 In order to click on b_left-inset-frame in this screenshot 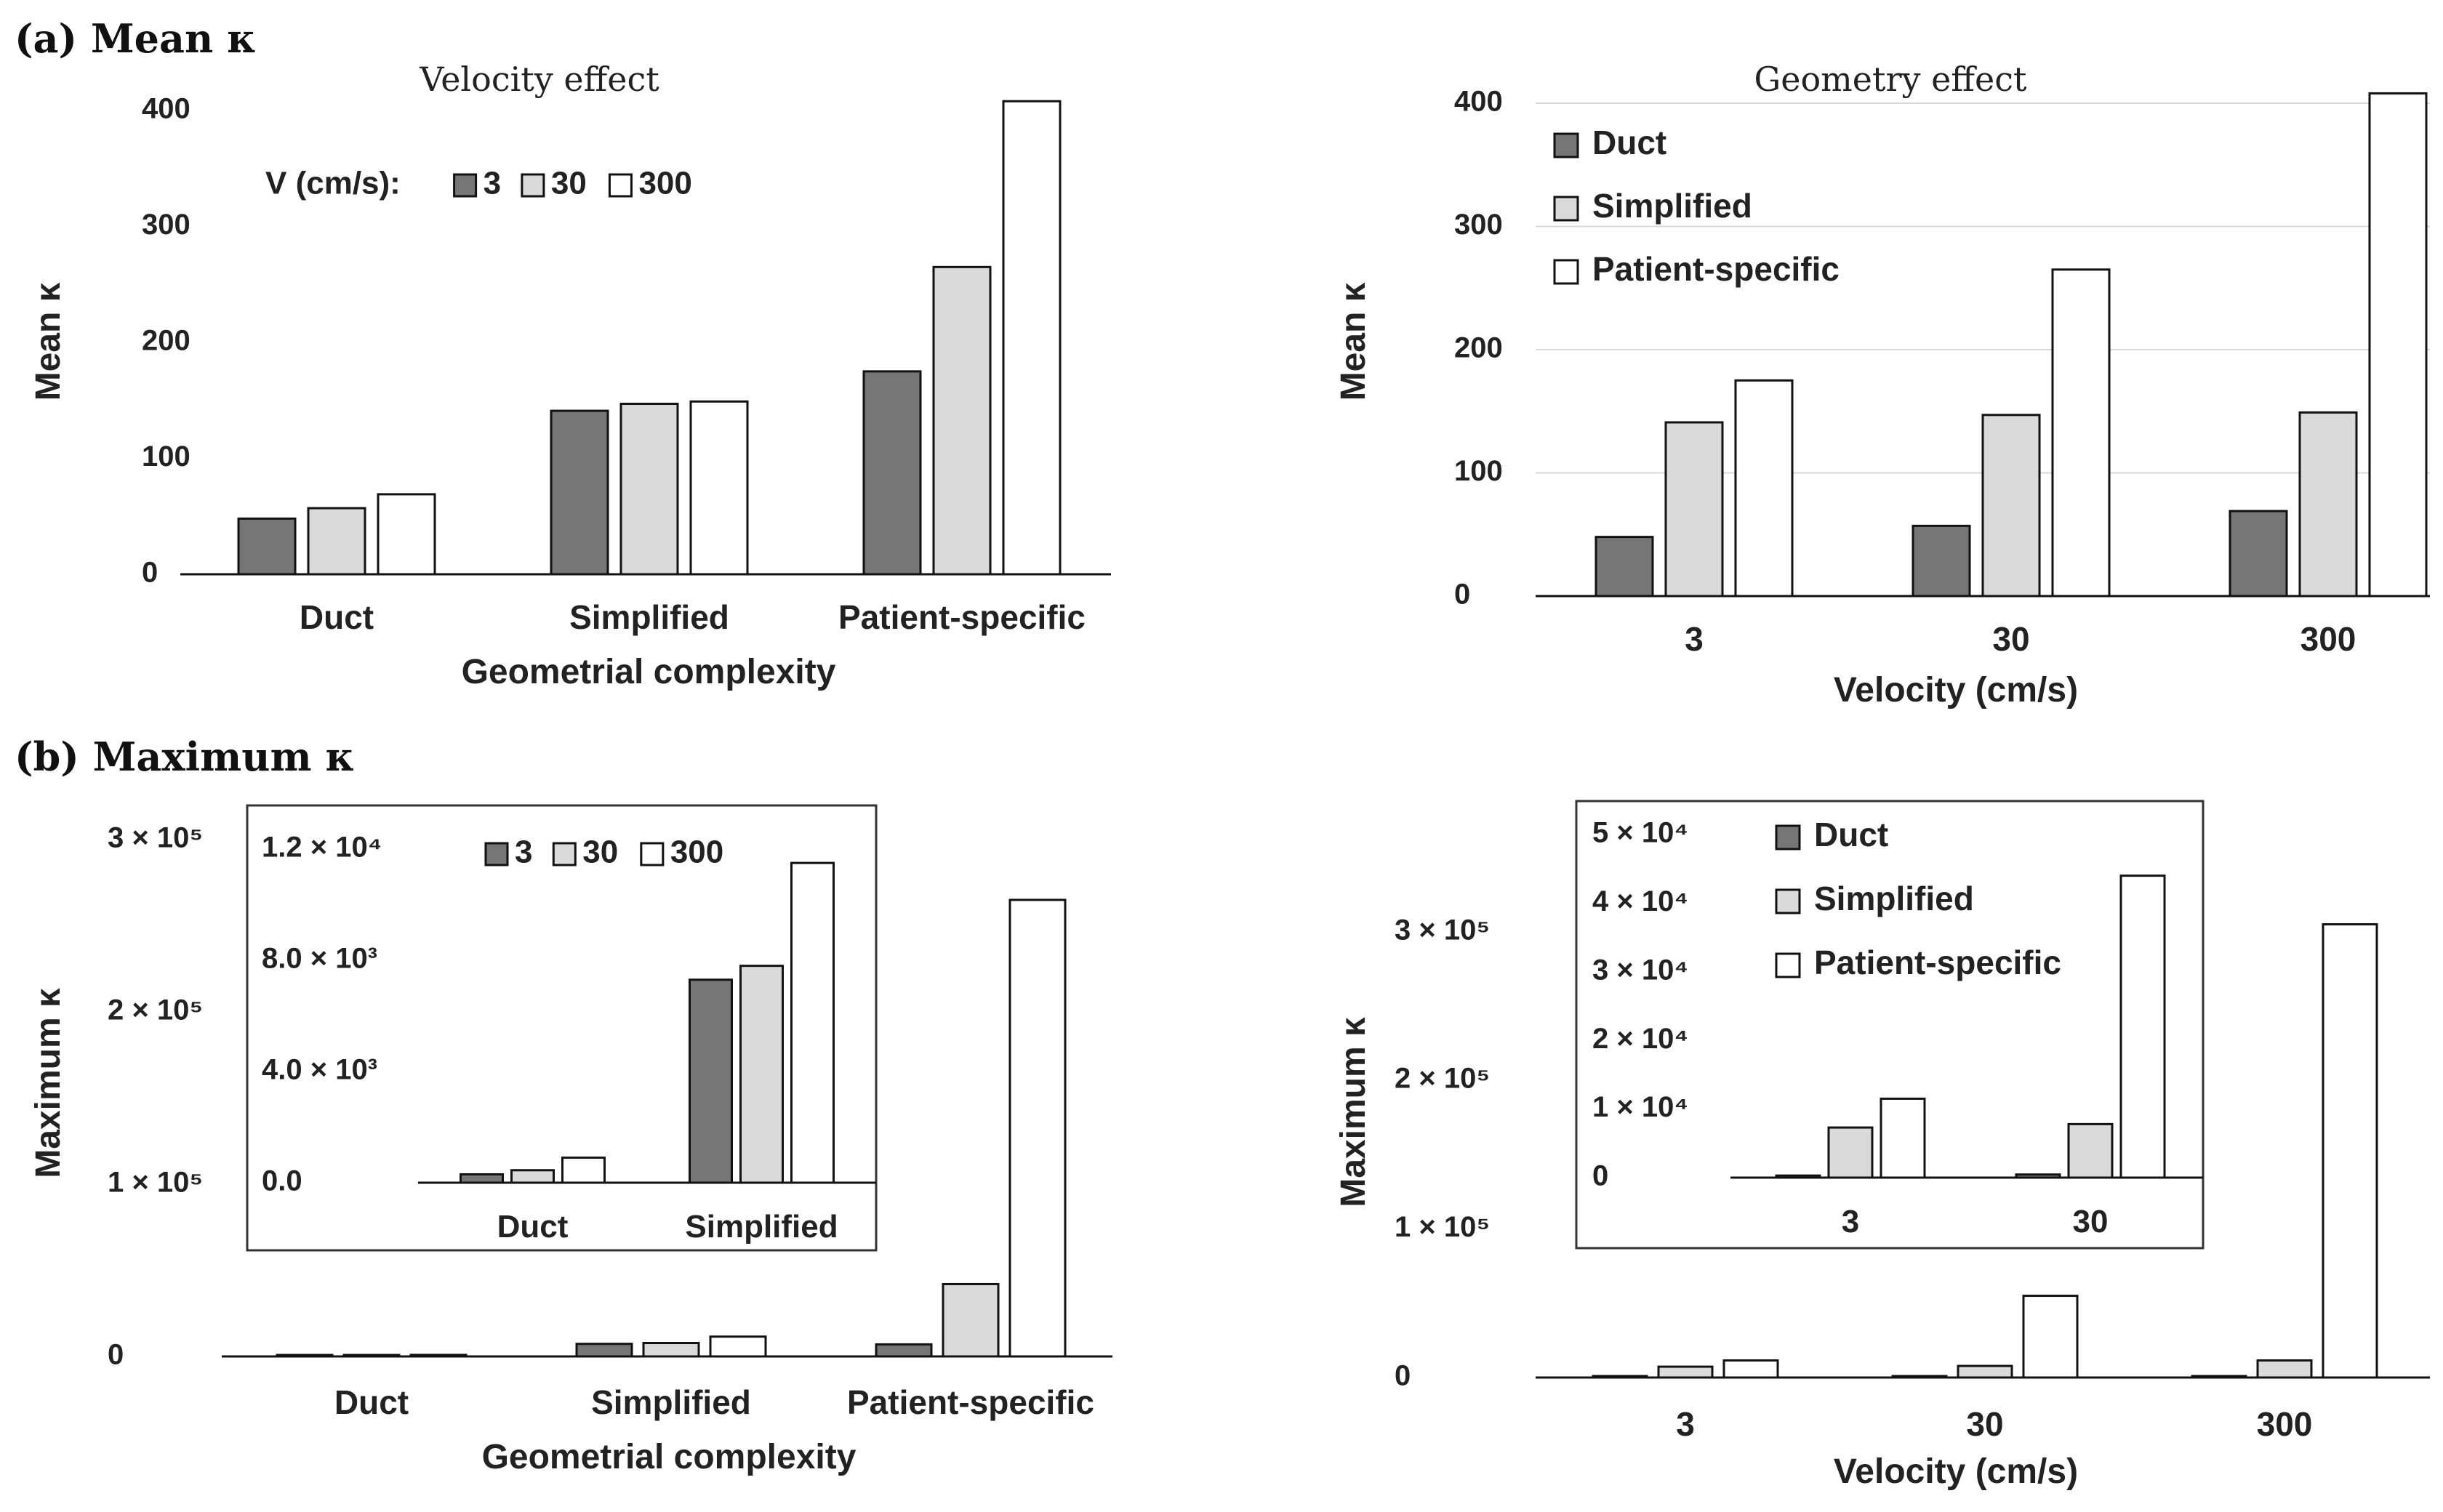, I will do `click(562, 1028)`.